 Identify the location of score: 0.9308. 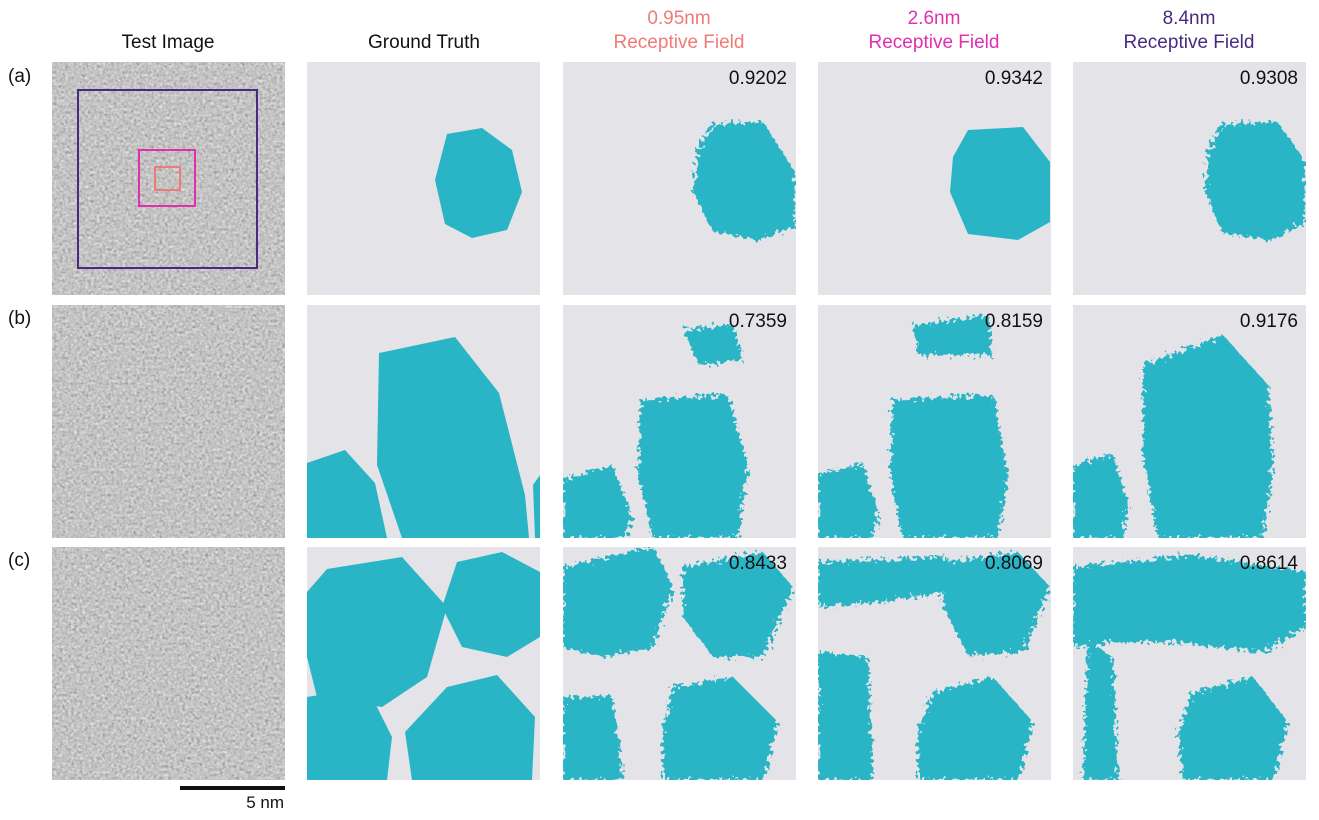
(1269, 78).